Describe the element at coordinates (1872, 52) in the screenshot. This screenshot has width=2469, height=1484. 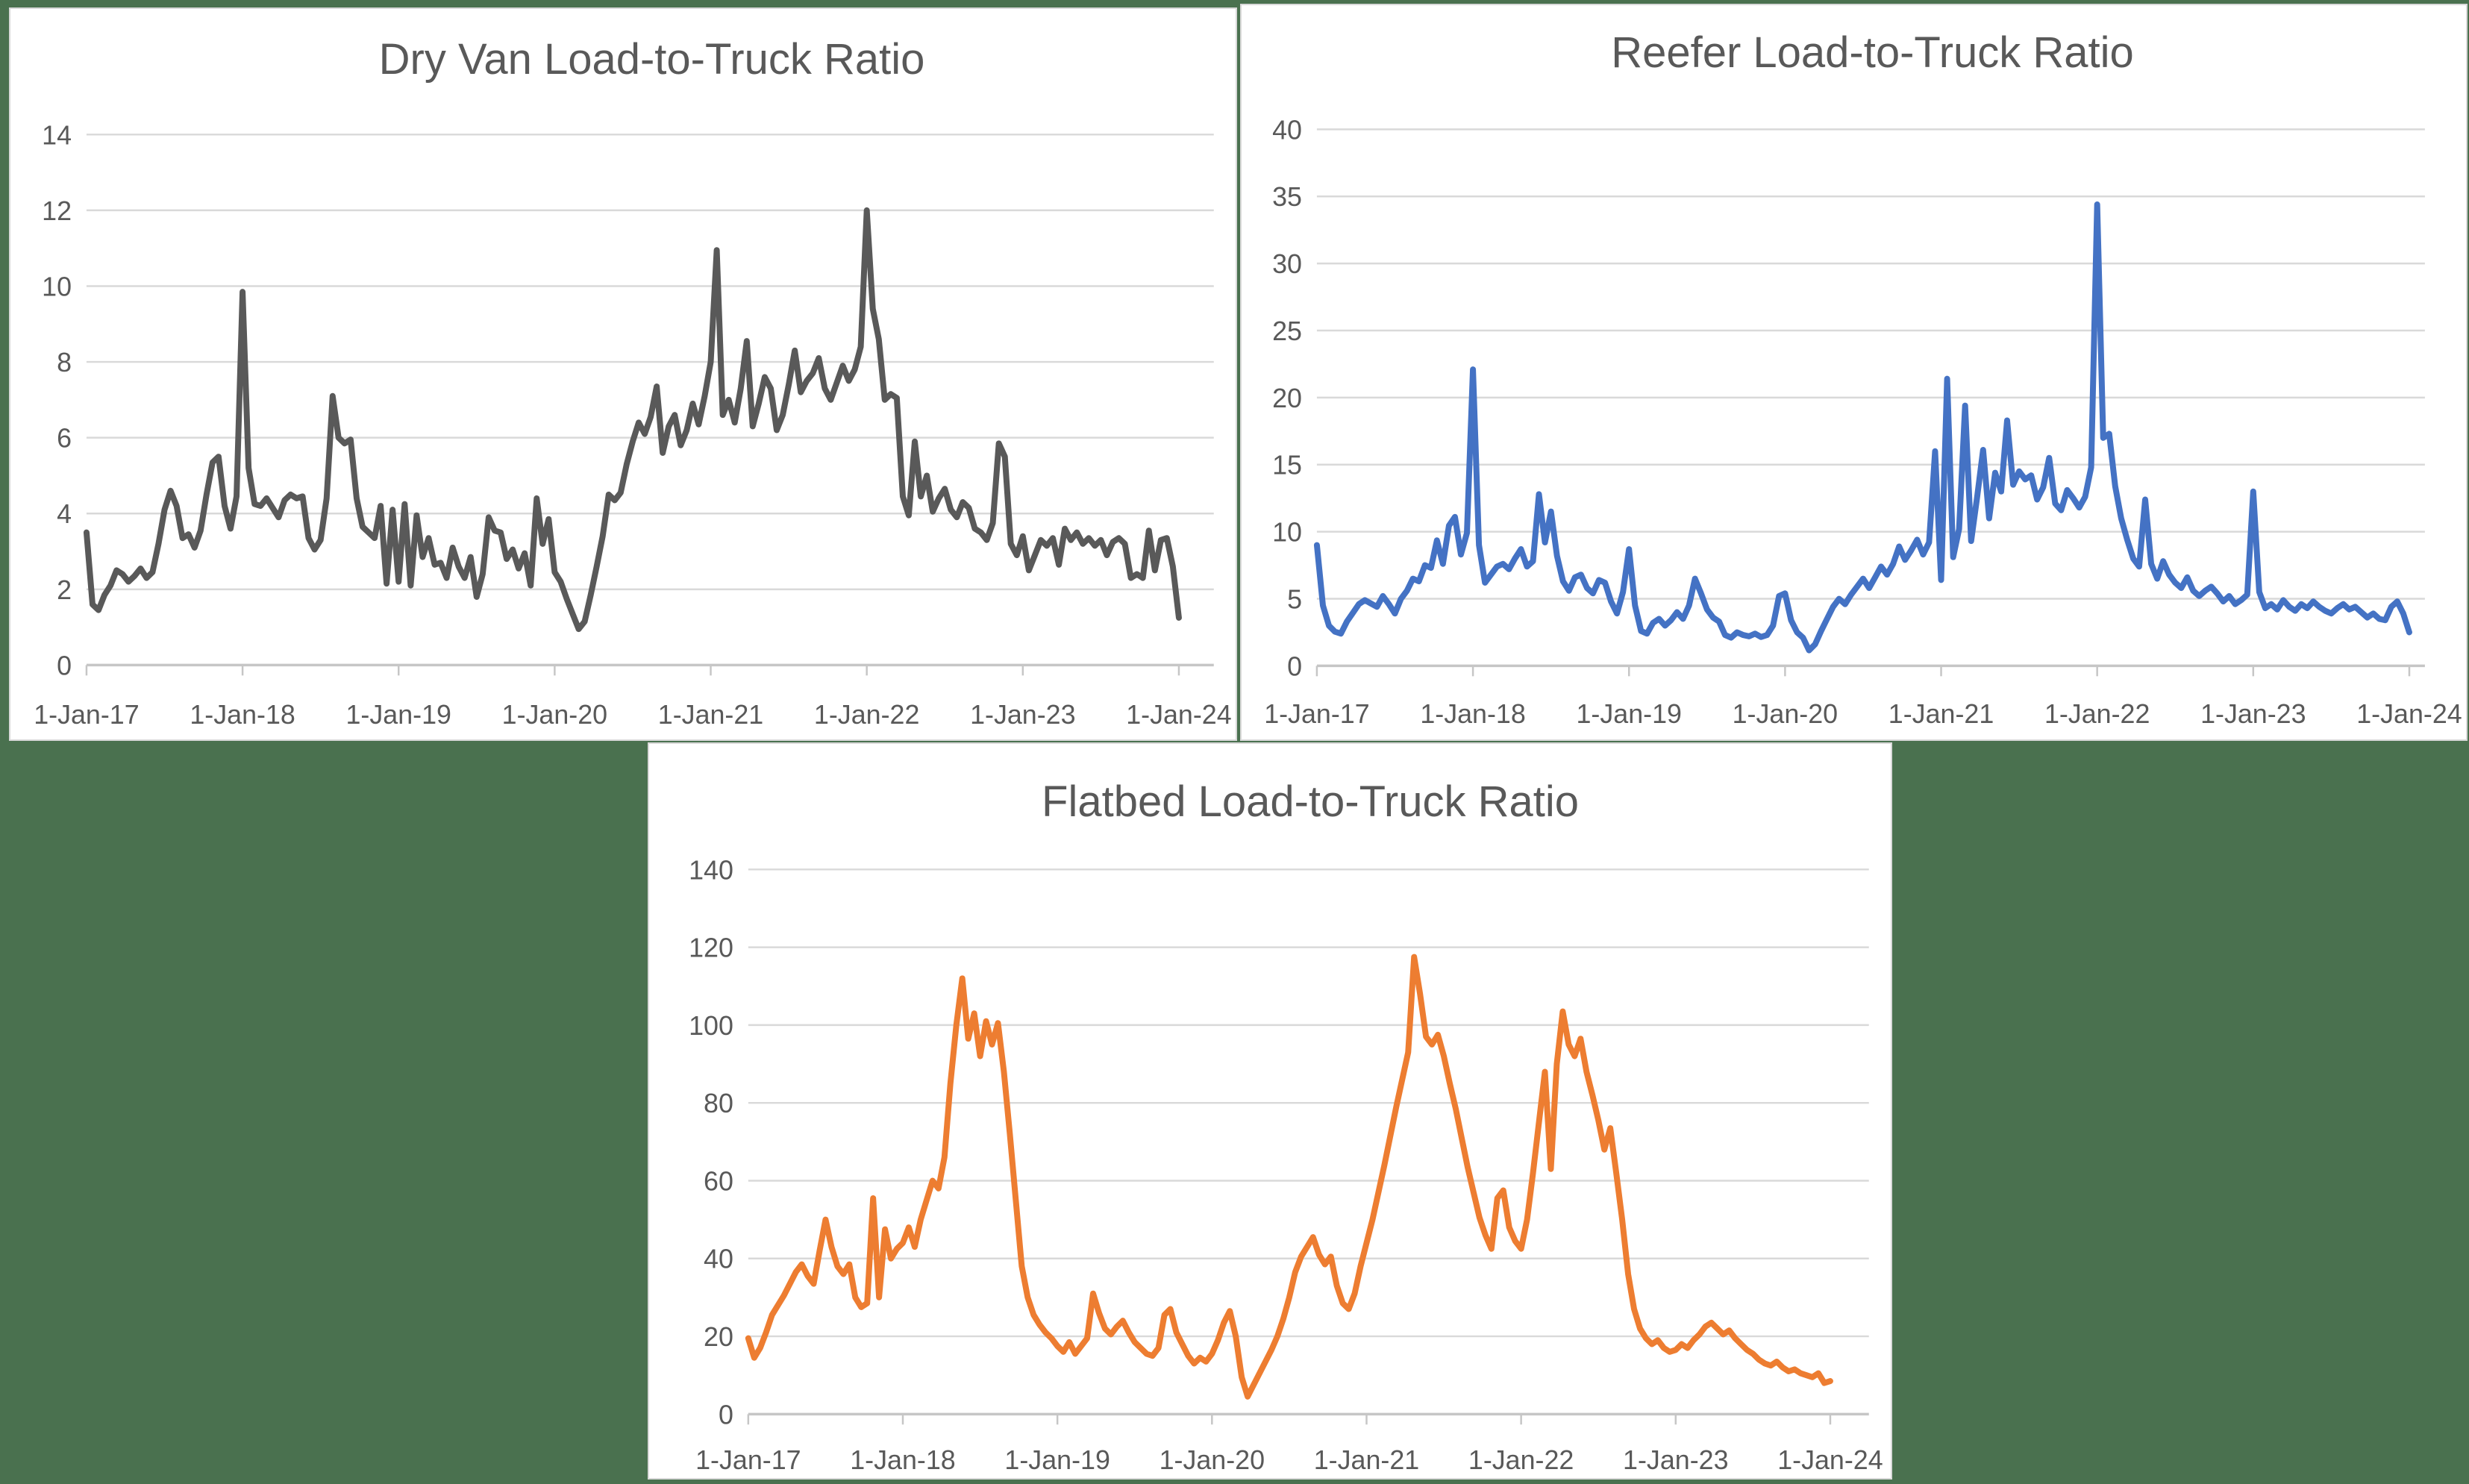
I see `reefer-chart-title: Reefer Load-to-Truck Ratio` at that location.